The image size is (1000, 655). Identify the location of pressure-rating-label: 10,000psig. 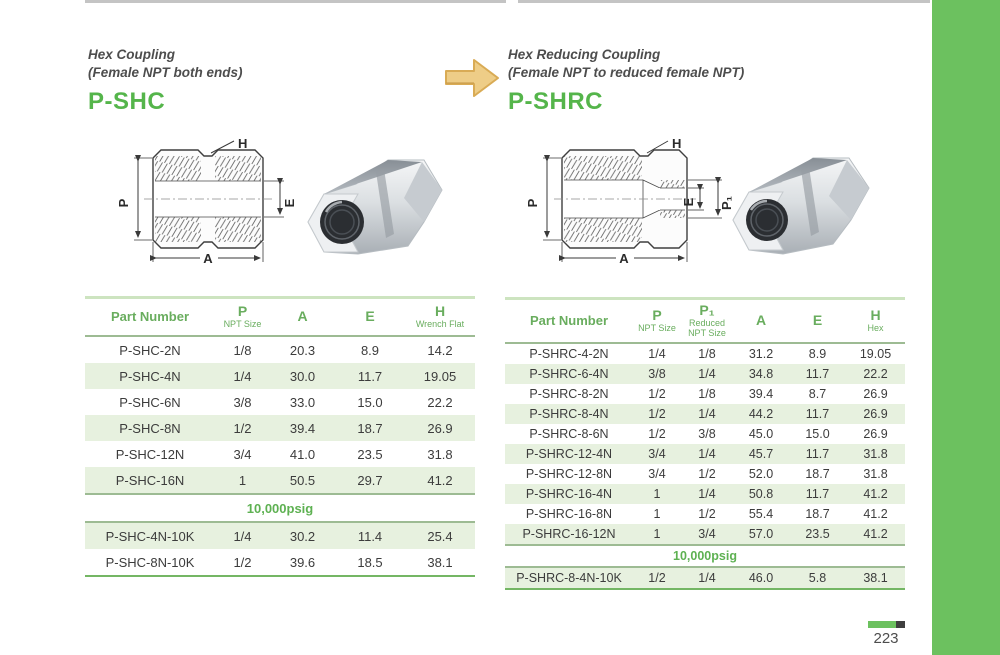
(280, 508).